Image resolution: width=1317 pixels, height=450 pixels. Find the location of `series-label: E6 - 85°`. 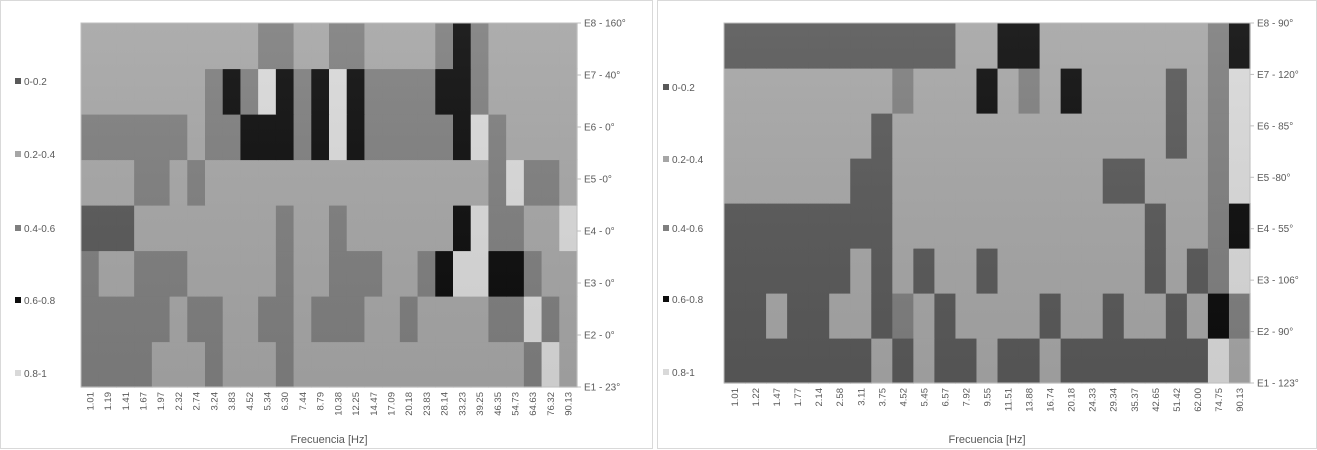

series-label: E6 - 85° is located at coordinates (1275, 126).